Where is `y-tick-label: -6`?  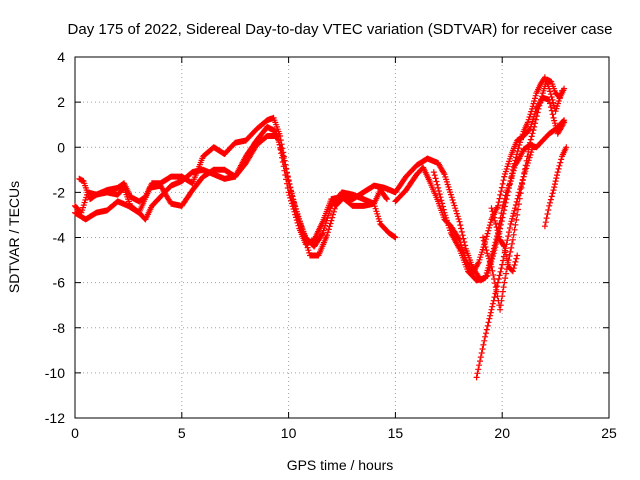
y-tick-label: -6 is located at coordinates (59, 283).